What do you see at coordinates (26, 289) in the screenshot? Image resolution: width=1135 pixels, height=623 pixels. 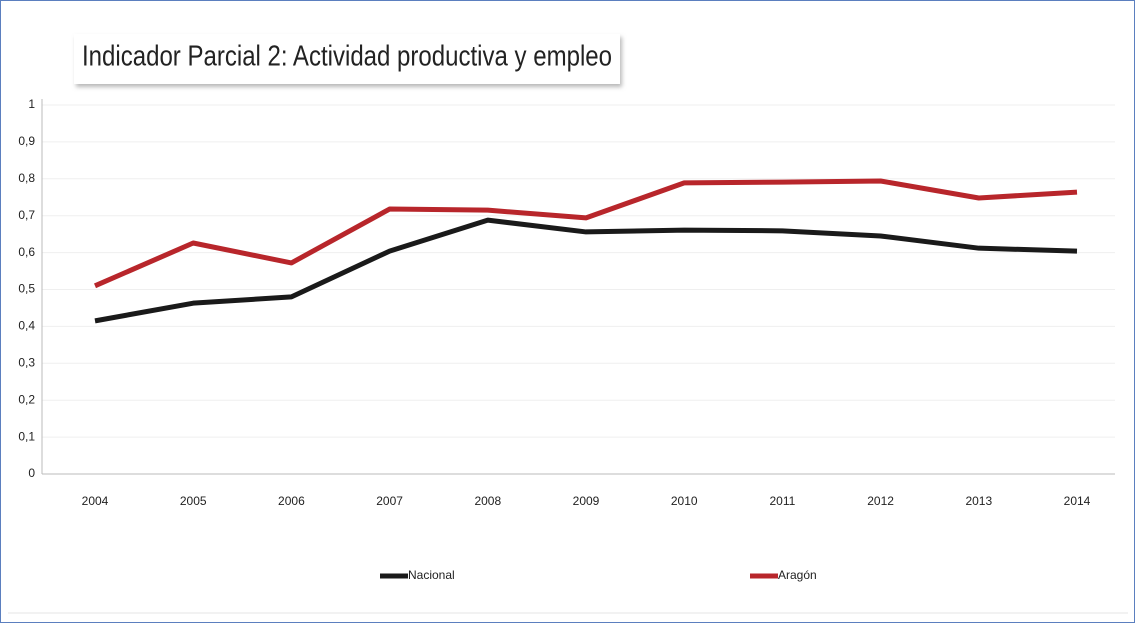 I see `y-tick-label: 0,5` at bounding box center [26, 289].